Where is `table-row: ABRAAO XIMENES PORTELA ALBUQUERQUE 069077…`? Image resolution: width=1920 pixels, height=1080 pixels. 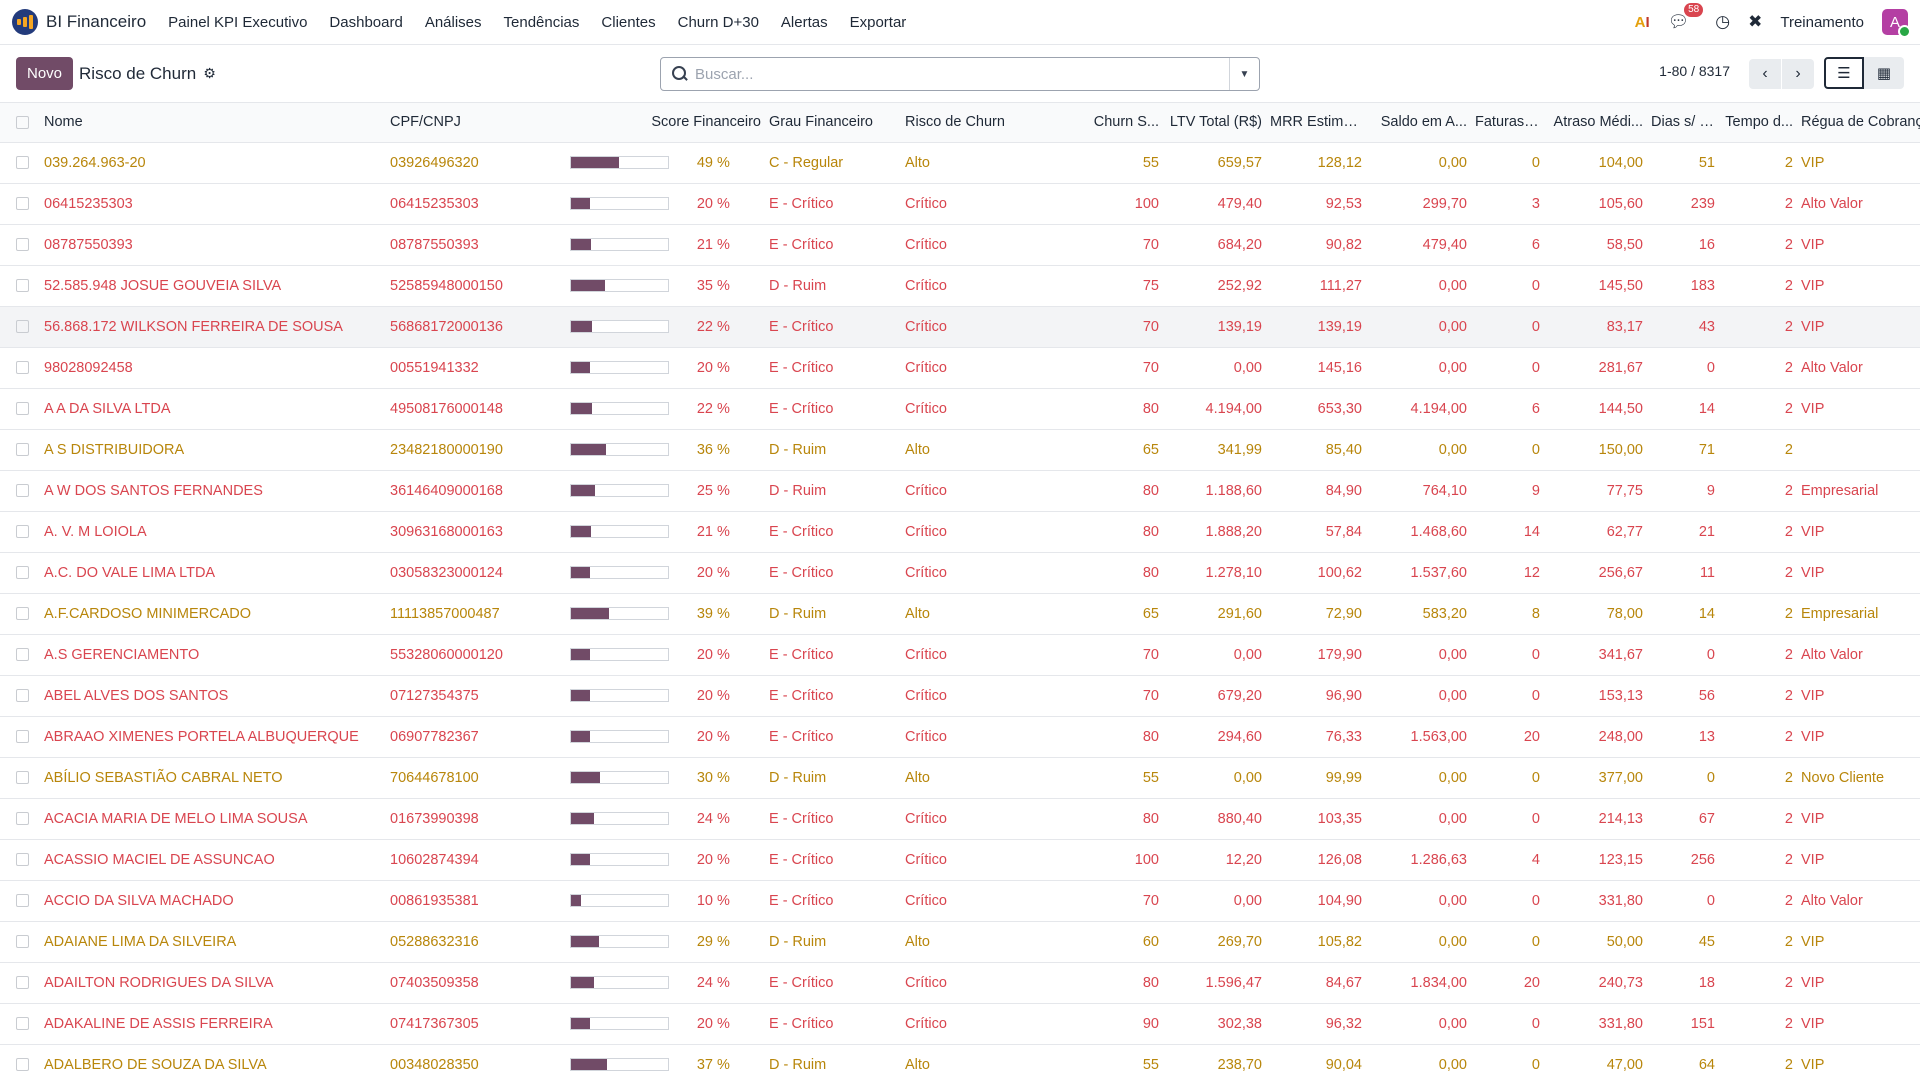 table-row: ABRAAO XIMENES PORTELA ALBUQUERQUE 069077… is located at coordinates (960, 736).